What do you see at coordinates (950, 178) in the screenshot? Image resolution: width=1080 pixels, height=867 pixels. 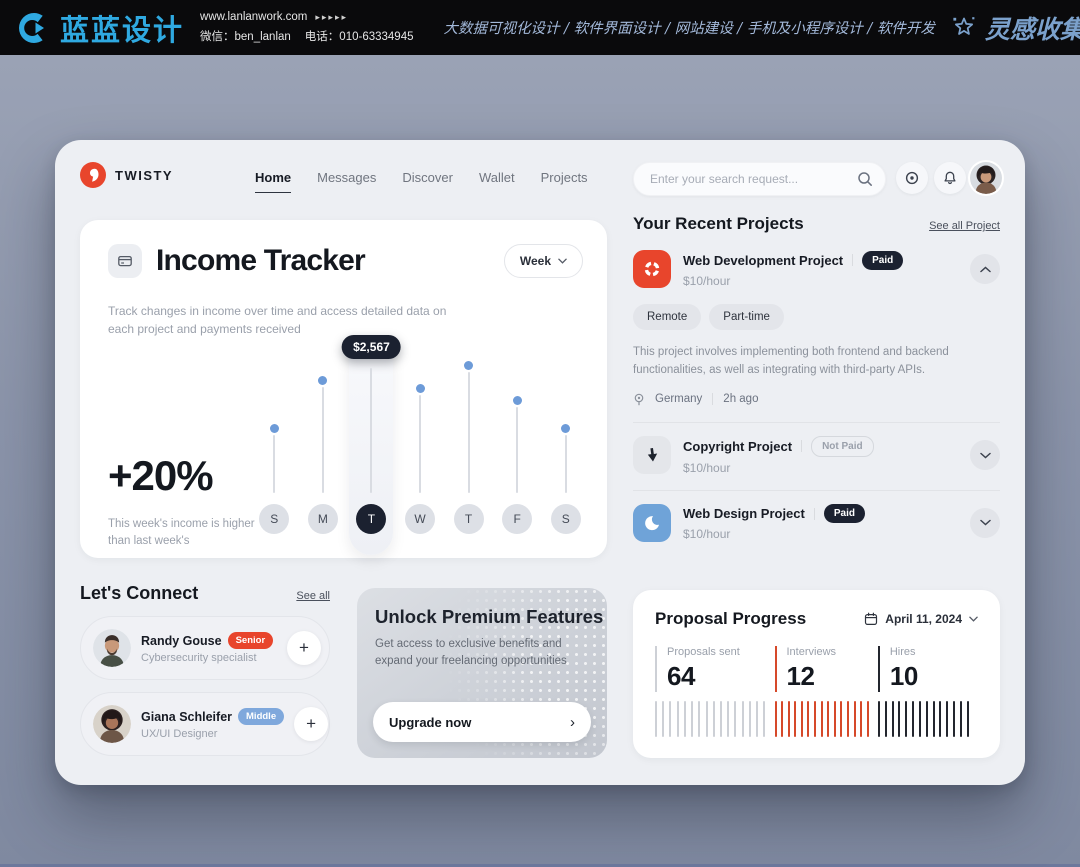 I see `notifications-button` at bounding box center [950, 178].